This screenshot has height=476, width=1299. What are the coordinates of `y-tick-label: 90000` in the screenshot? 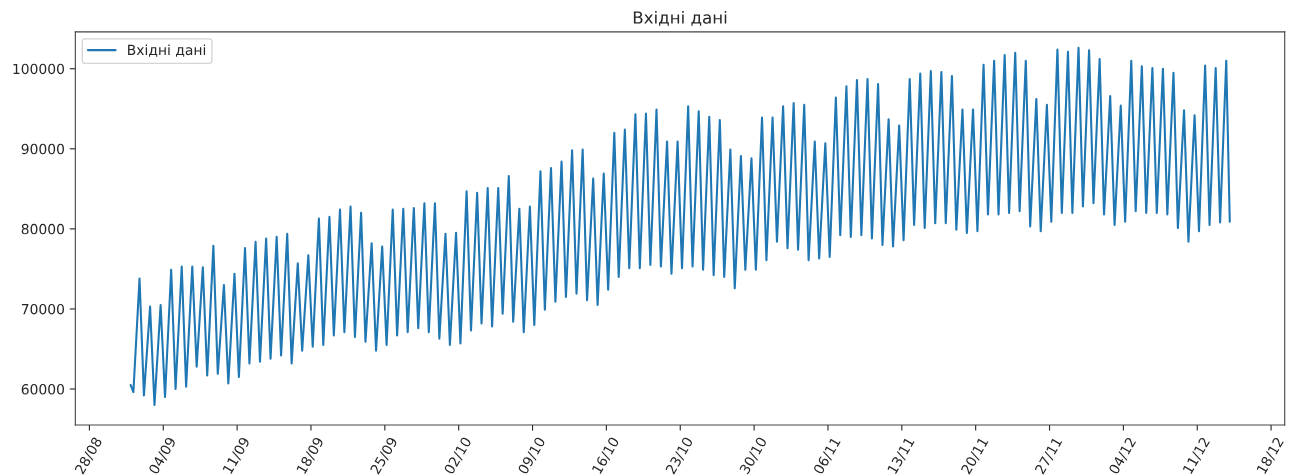 It's located at (42, 149).